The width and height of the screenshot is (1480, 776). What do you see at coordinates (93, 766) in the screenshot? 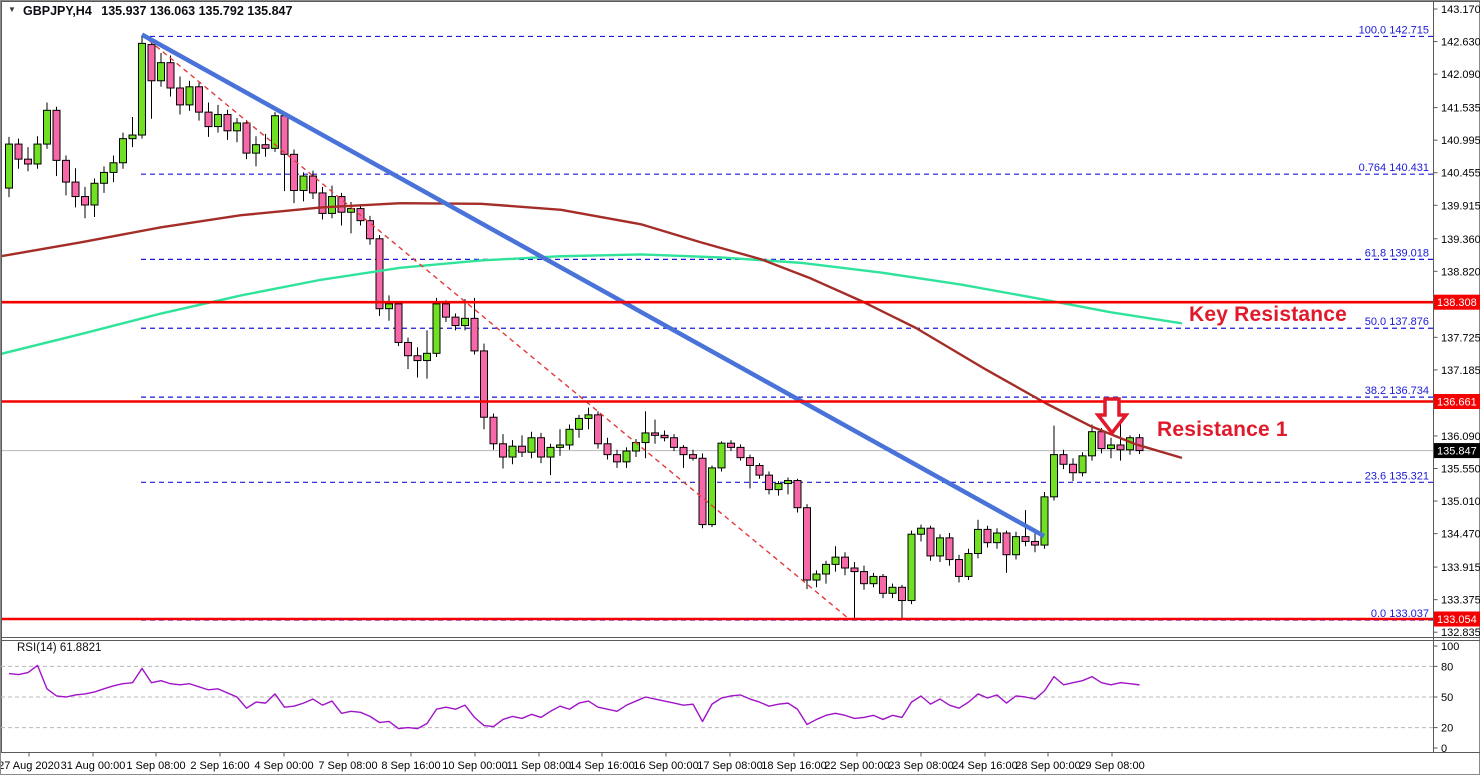
I see `time-axis-label: 31 Aug 00:00` at bounding box center [93, 766].